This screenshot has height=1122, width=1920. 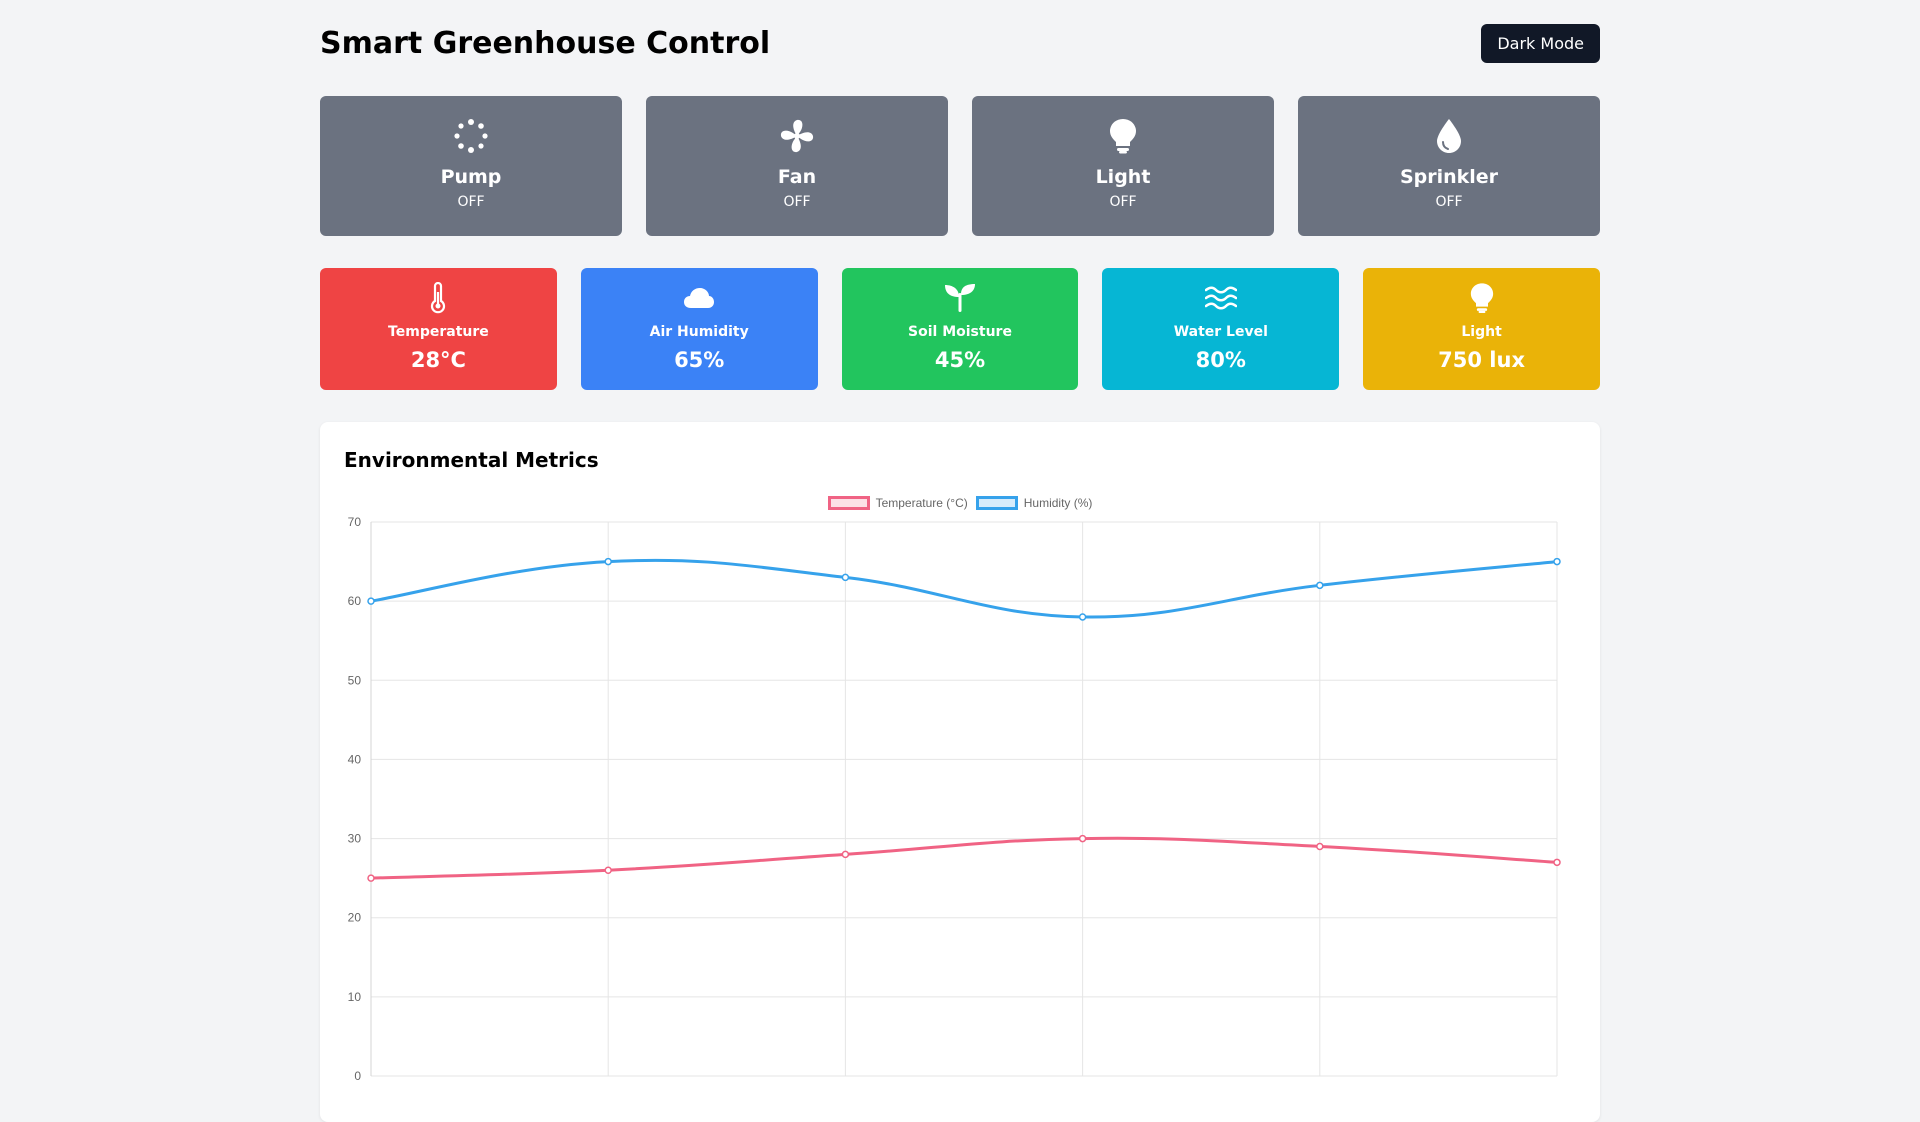 What do you see at coordinates (699, 298) in the screenshot?
I see `cloud-icon` at bounding box center [699, 298].